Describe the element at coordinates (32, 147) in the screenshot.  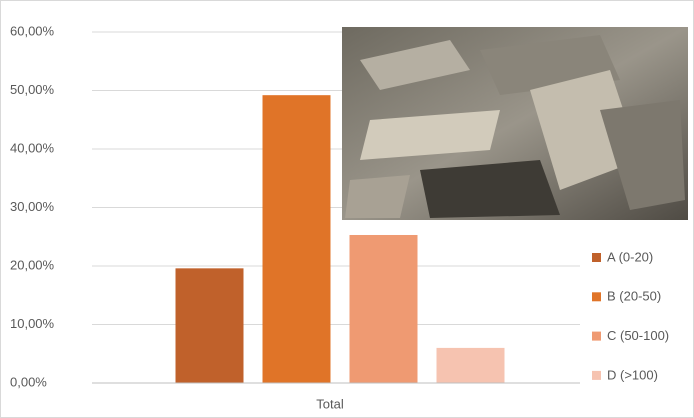
I see `y-tick-label: 40,00%` at that location.